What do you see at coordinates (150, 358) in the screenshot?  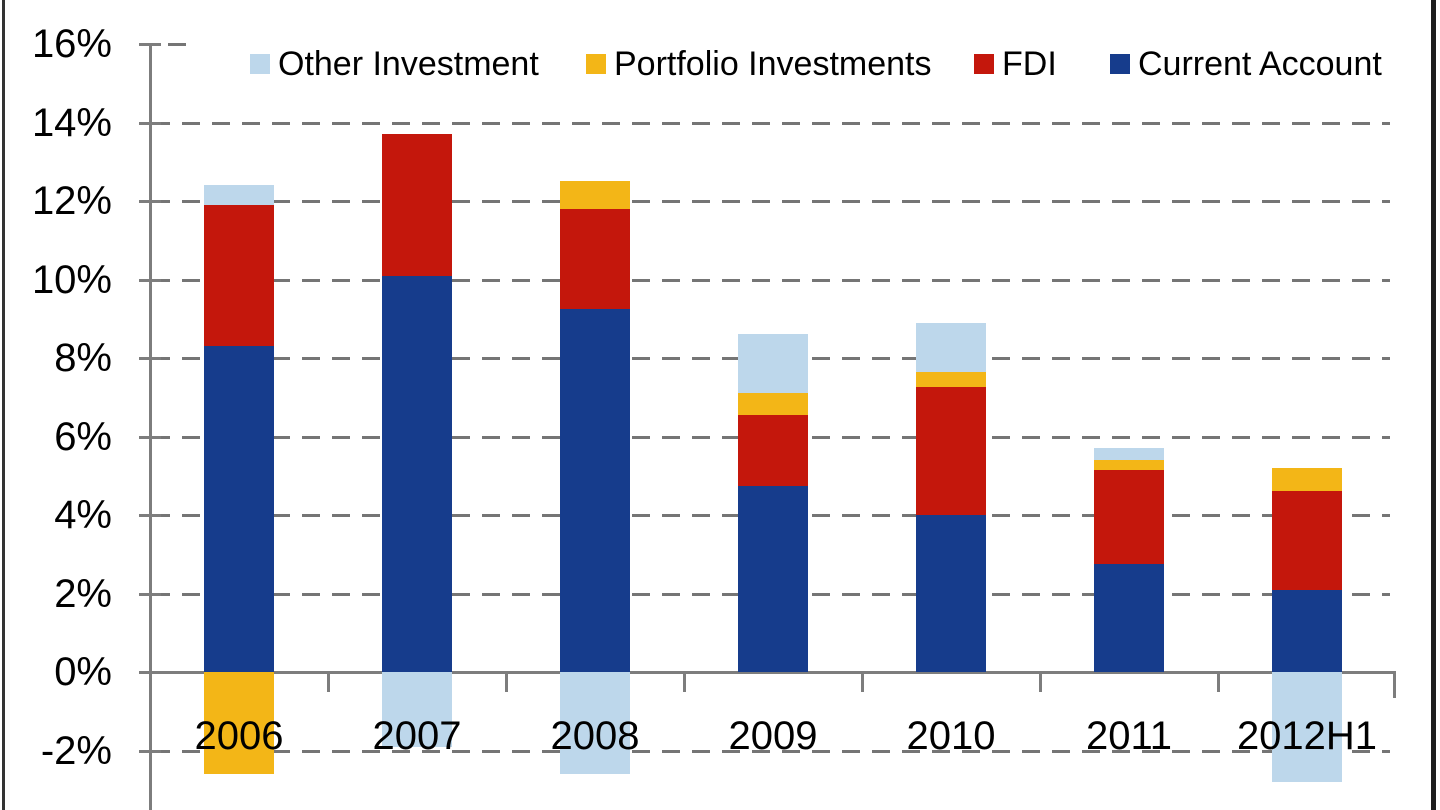 I see `y-tick-8pct` at bounding box center [150, 358].